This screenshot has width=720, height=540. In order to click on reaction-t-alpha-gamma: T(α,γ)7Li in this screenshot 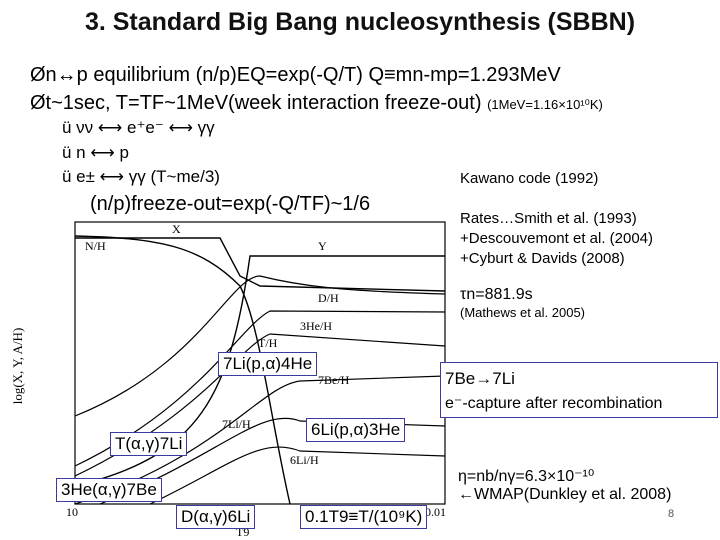, I will do `click(149, 444)`.